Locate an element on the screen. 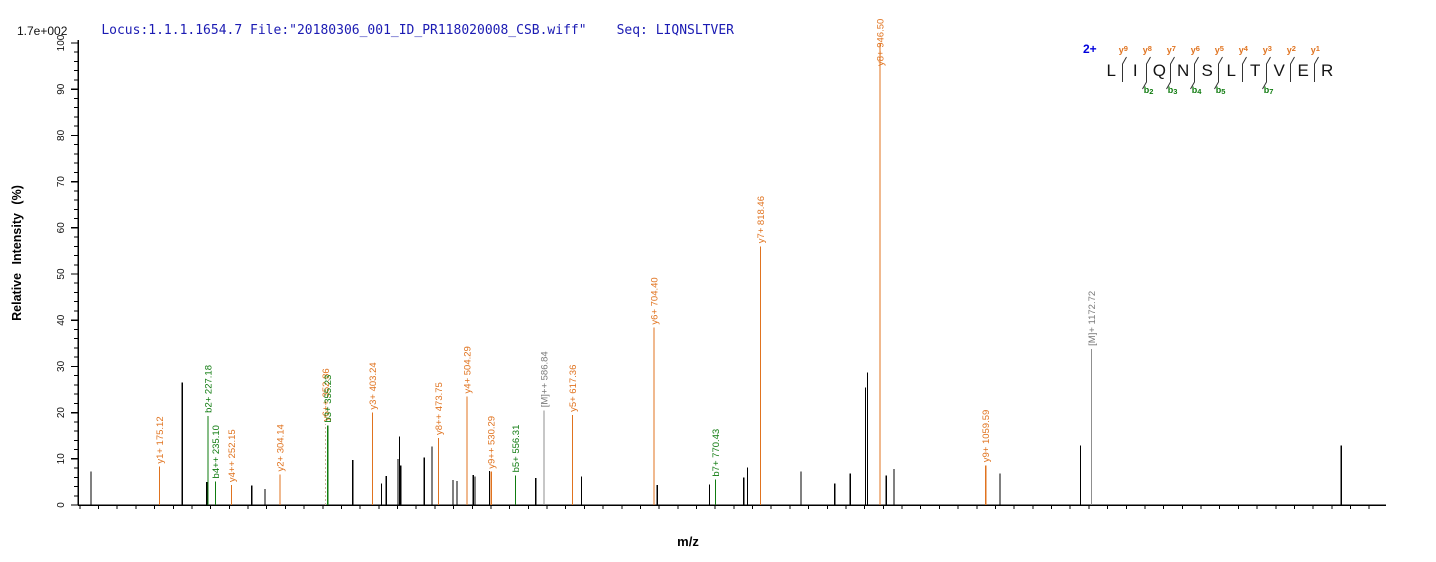 The width and height of the screenshot is (1436, 562). fragment-boundary: y1 is located at coordinates (1315, 68).